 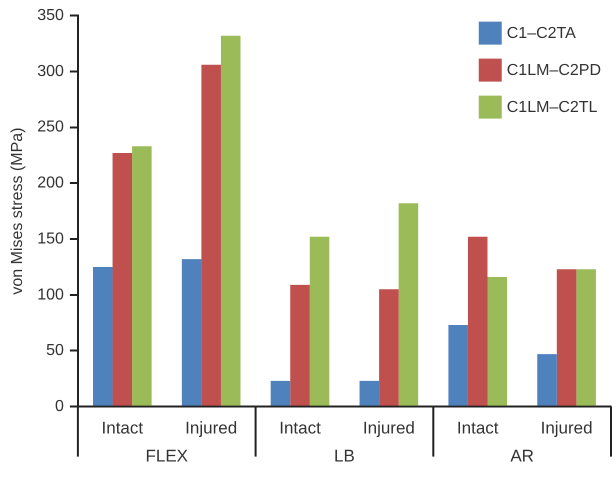 What do you see at coordinates (541, 33) in the screenshot?
I see `legend-label: C1–C2TA` at bounding box center [541, 33].